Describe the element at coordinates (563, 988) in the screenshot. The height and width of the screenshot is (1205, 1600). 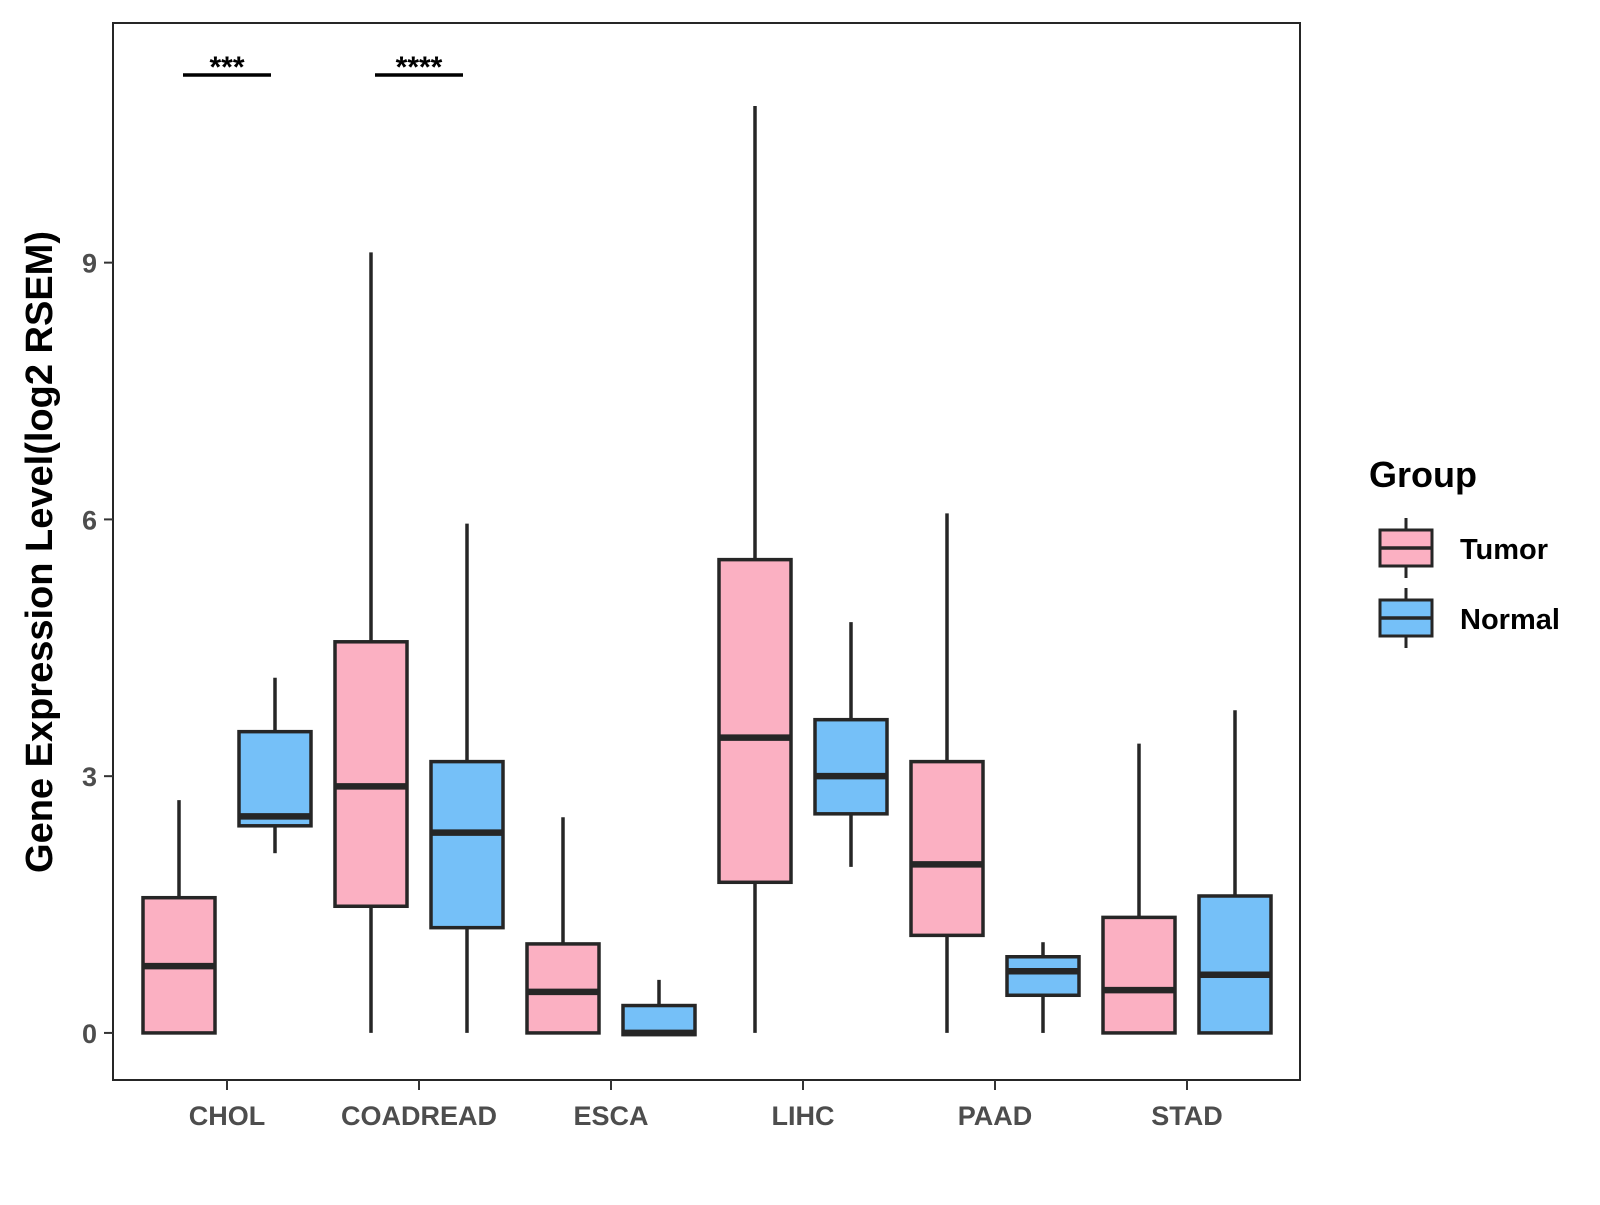
I see `box-body-esca-tumor` at that location.